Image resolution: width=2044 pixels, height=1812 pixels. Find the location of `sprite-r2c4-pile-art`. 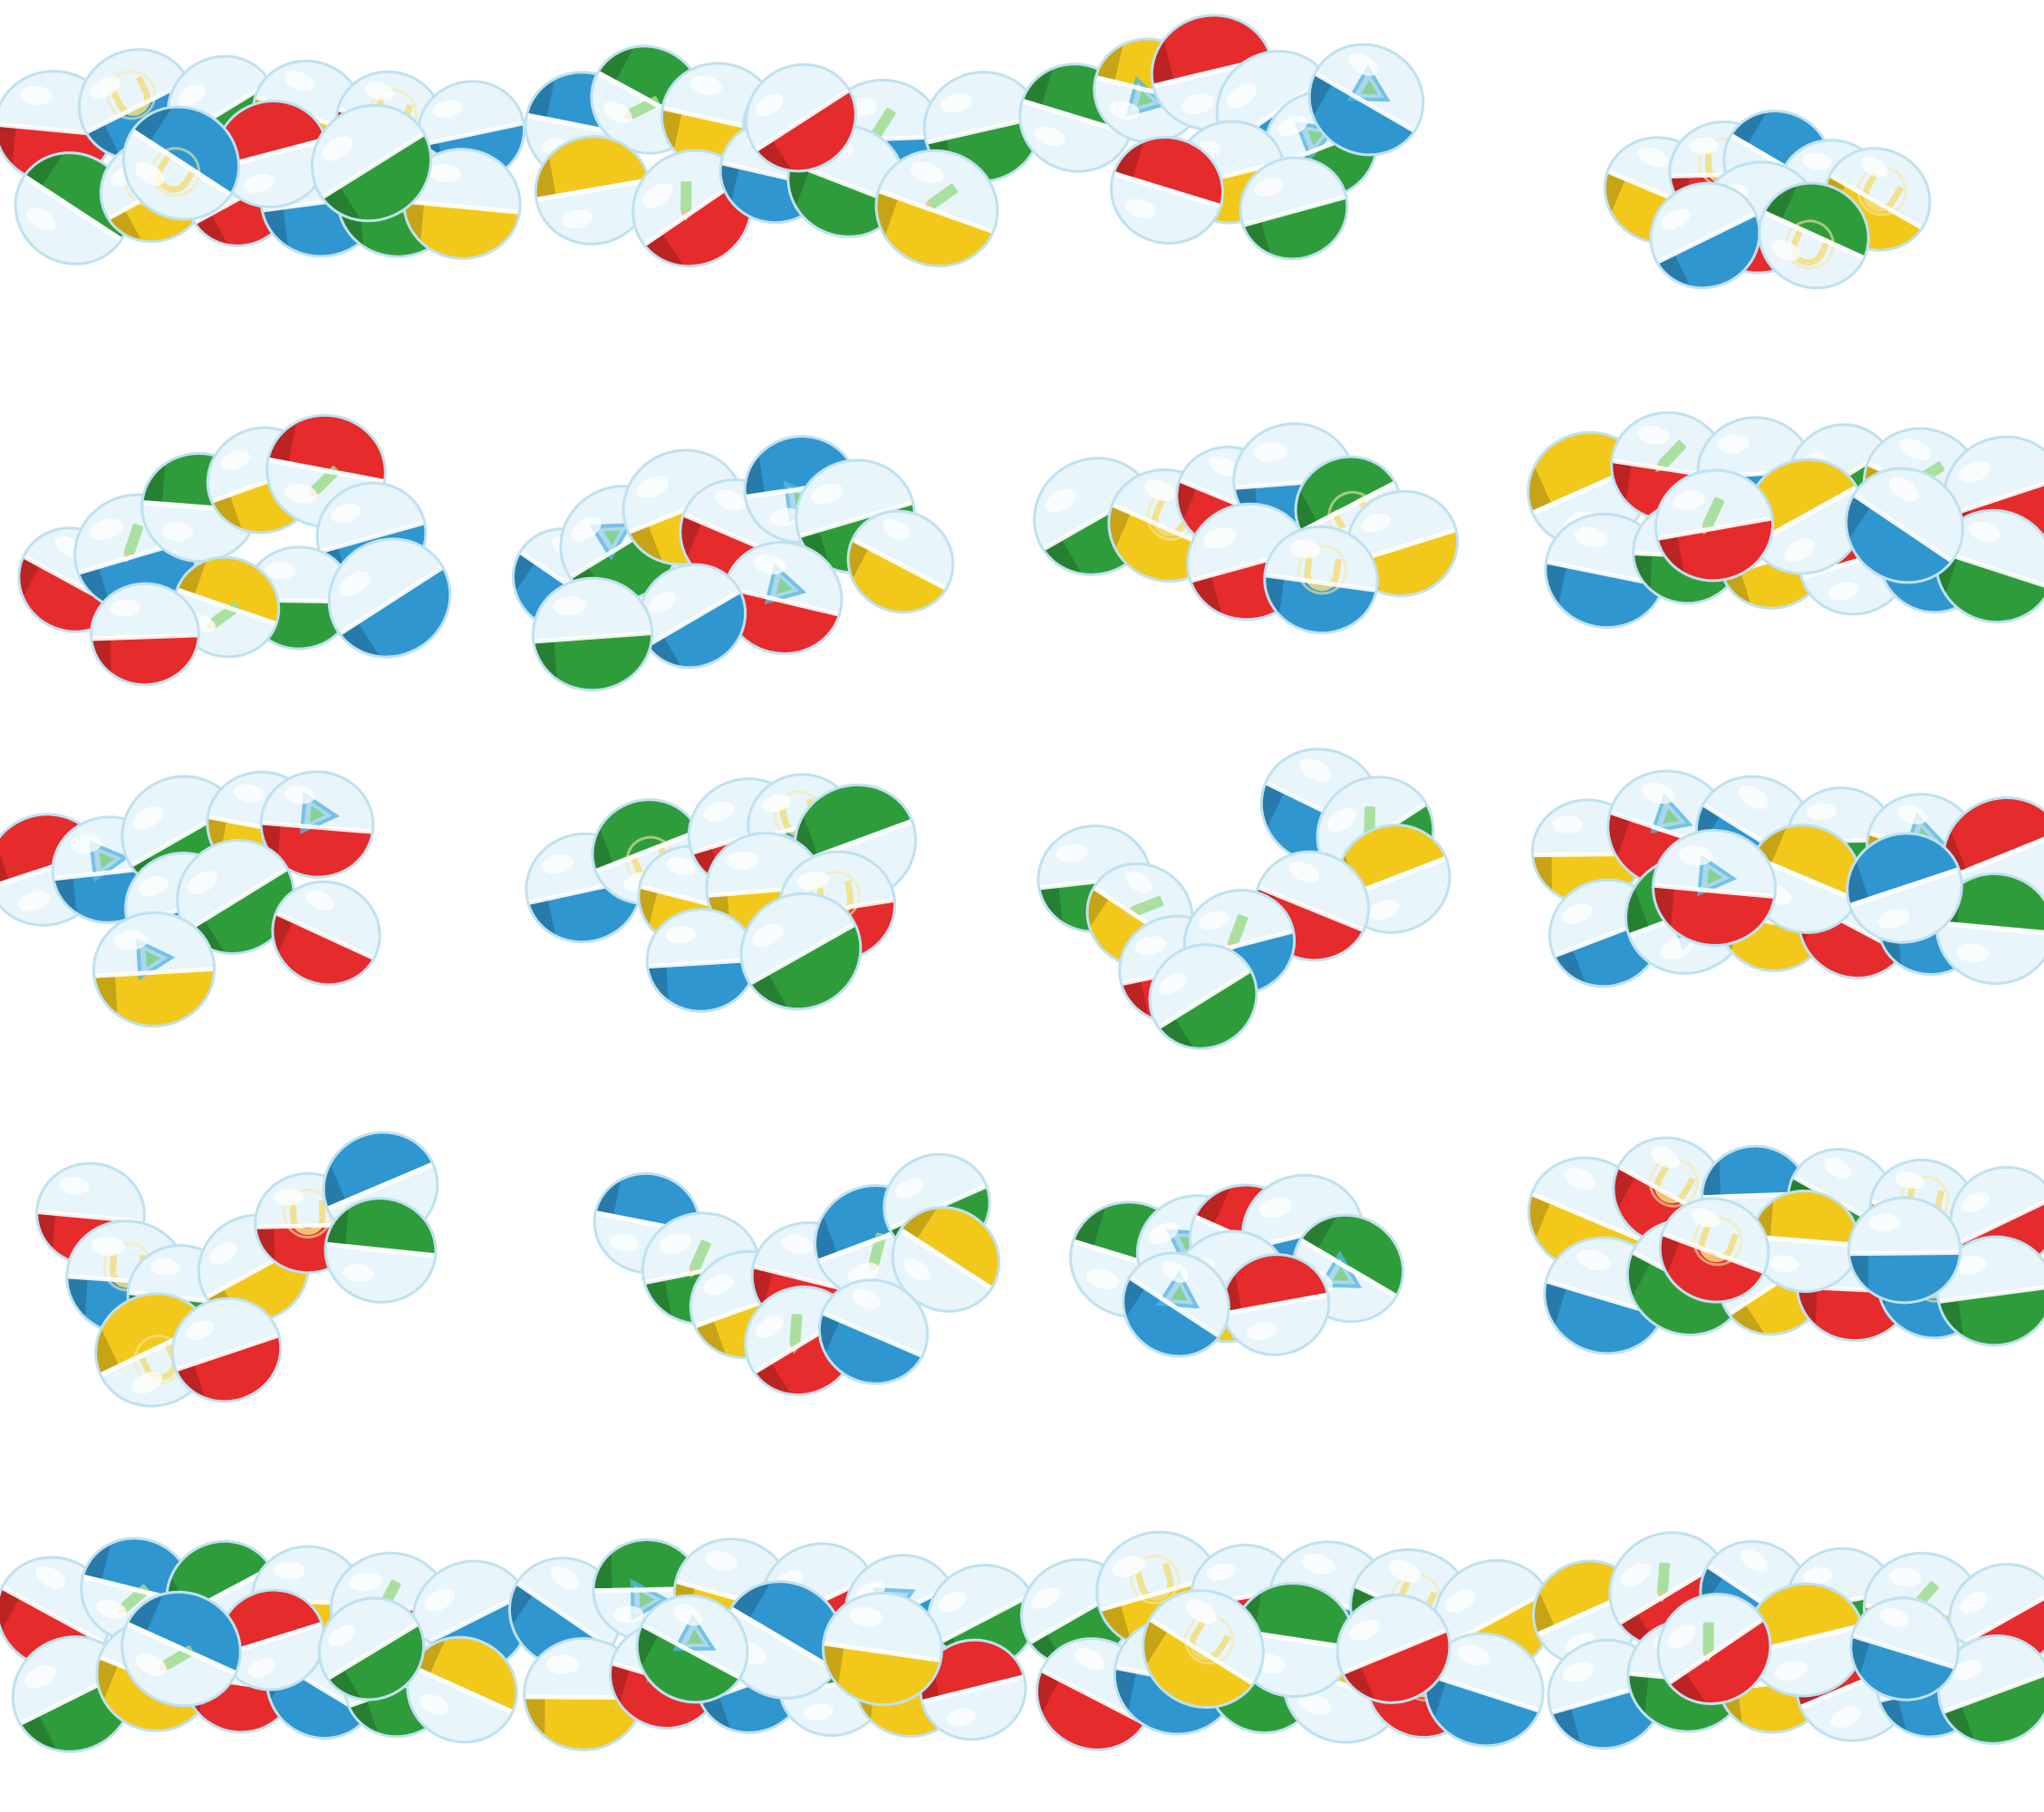

sprite-r2c4-pile-art is located at coordinates (1788, 543).